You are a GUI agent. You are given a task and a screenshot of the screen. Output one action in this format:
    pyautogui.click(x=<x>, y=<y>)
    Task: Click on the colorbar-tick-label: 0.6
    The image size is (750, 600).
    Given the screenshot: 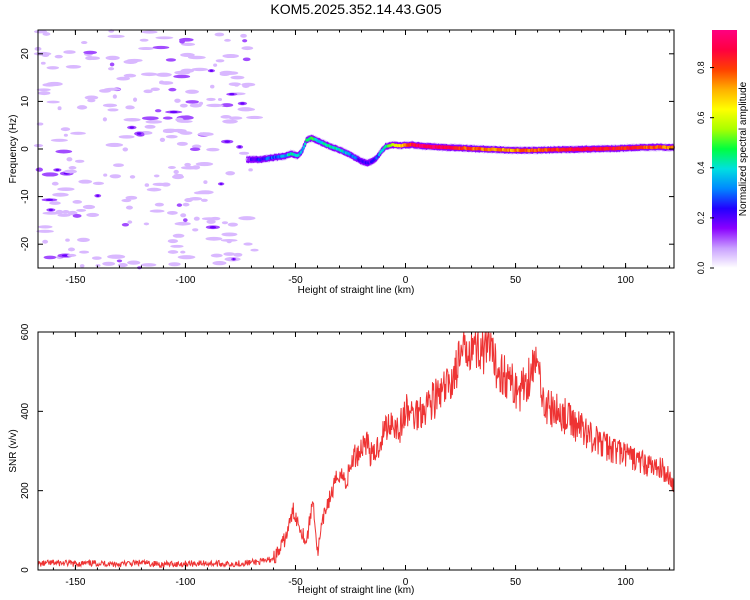 What is the action you would take?
    pyautogui.click(x=701, y=117)
    